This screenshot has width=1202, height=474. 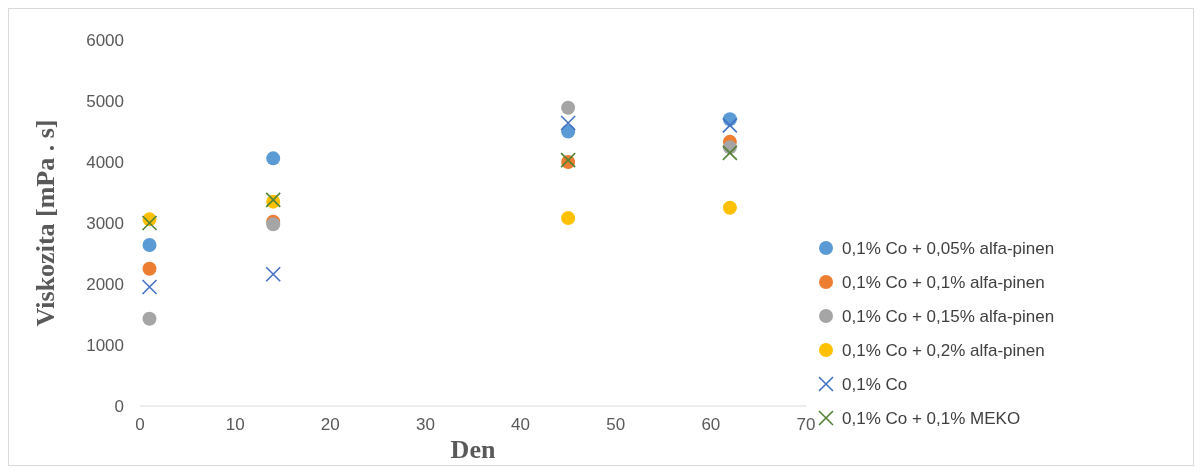 What do you see at coordinates (616, 424) in the screenshot?
I see `x-tick-label: 50` at bounding box center [616, 424].